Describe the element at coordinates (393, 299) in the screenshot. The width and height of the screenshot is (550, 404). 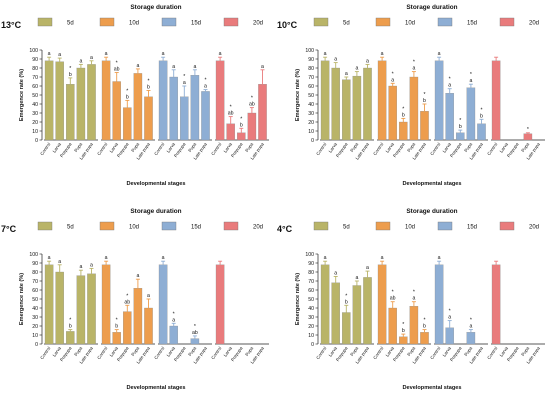
I see `significance-label: ab` at that location.